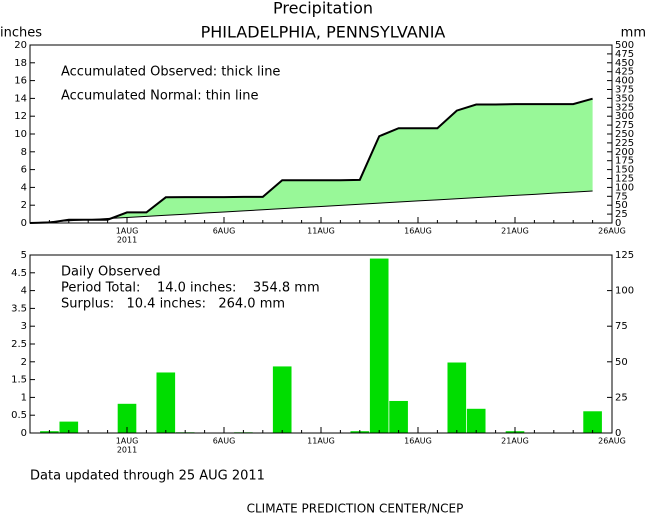 Image resolution: width=646 pixels, height=518 pixels. What do you see at coordinates (24, 255) in the screenshot?
I see `y-tick-label: 5` at bounding box center [24, 255].